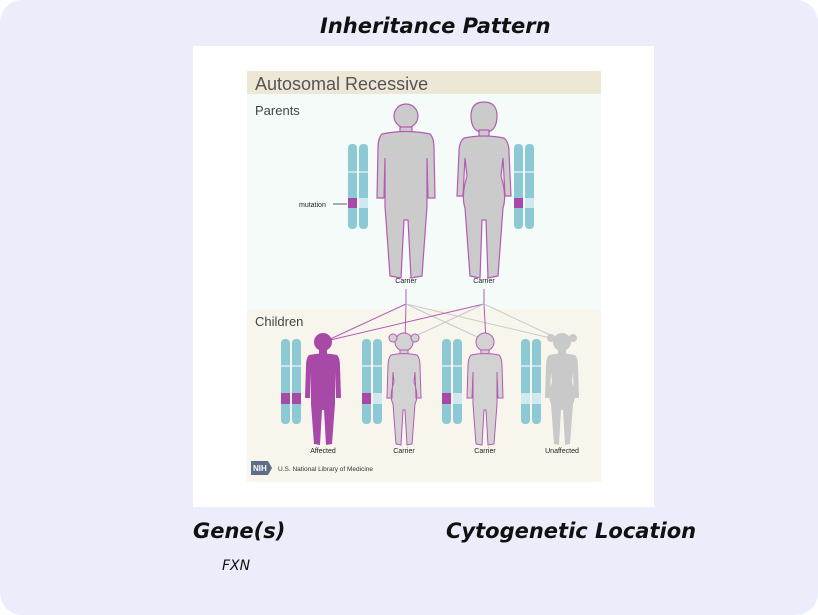 Image resolution: width=818 pixels, height=615 pixels. Describe the element at coordinates (571, 531) in the screenshot. I see `cytogenetic-location-heading: Cytogenetic Location` at that location.